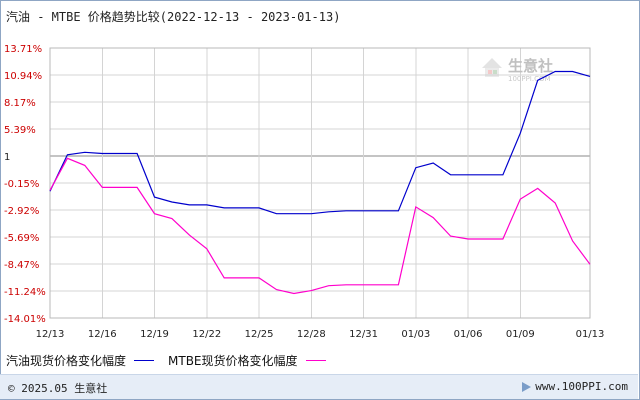  What do you see at coordinates (25, 292) in the screenshot?
I see `y-tick-label: -11.24%` at bounding box center [25, 292].